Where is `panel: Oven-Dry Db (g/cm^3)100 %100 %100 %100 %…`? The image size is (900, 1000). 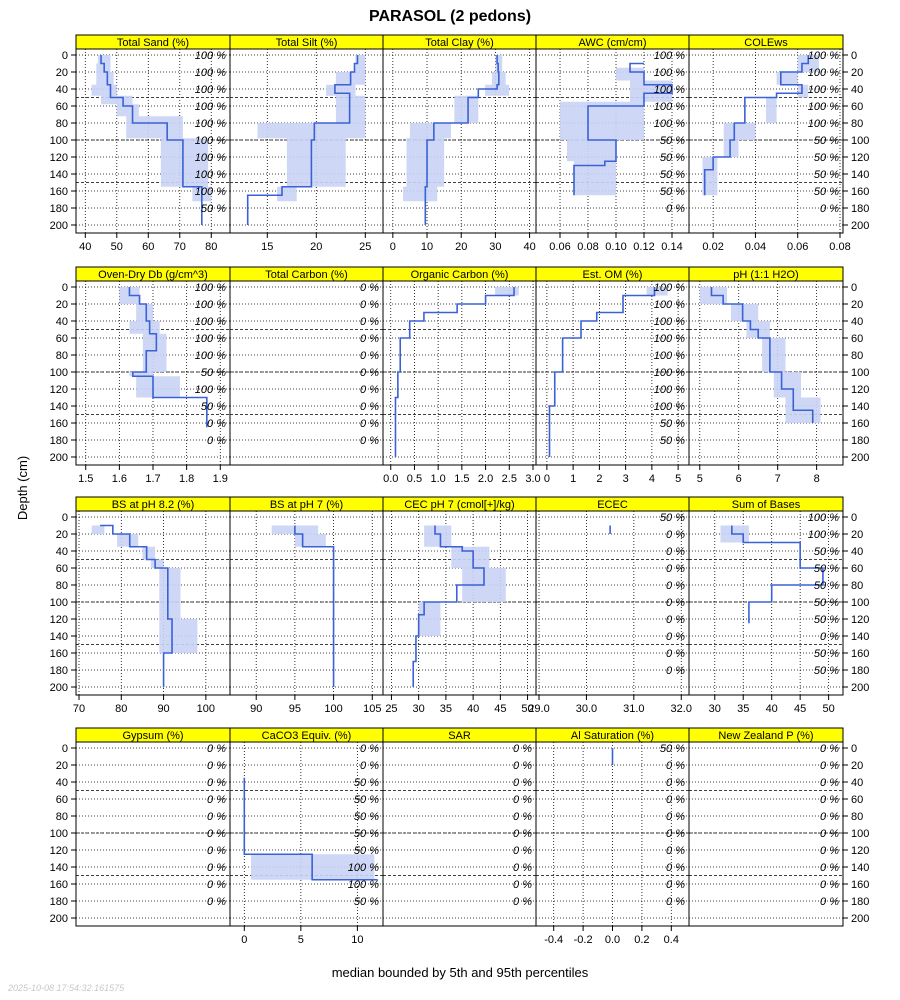 panel: Oven-Dry Db (g/cm^3)100 %100 %100 %100 %… is located at coordinates (140, 375).